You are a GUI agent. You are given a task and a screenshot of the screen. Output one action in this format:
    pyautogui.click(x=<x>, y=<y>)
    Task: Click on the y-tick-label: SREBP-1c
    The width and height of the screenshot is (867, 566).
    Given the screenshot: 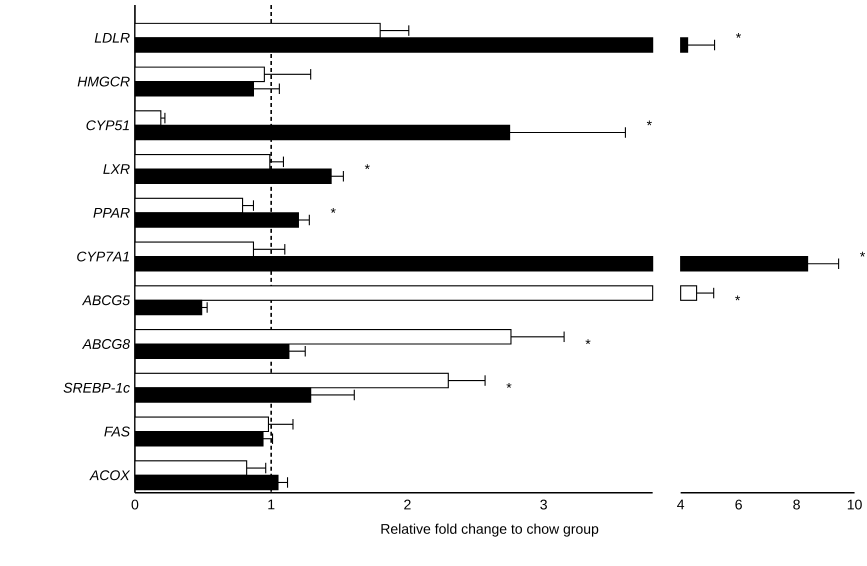 What is the action you would take?
    pyautogui.click(x=97, y=387)
    